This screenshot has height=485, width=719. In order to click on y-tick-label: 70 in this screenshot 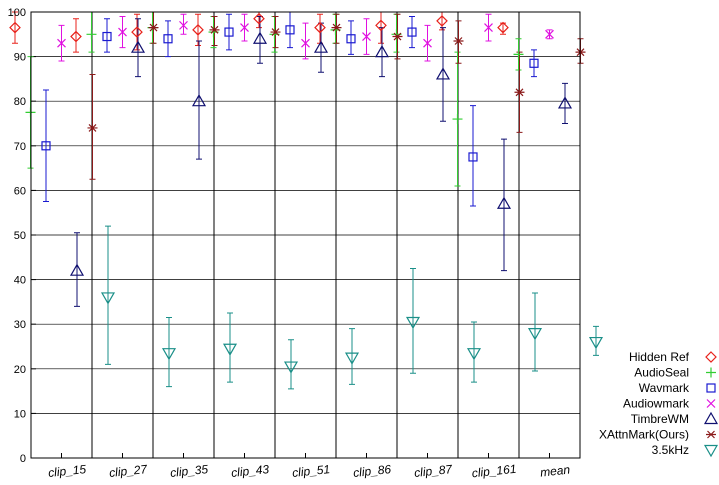, I will do `click(20, 147)`.